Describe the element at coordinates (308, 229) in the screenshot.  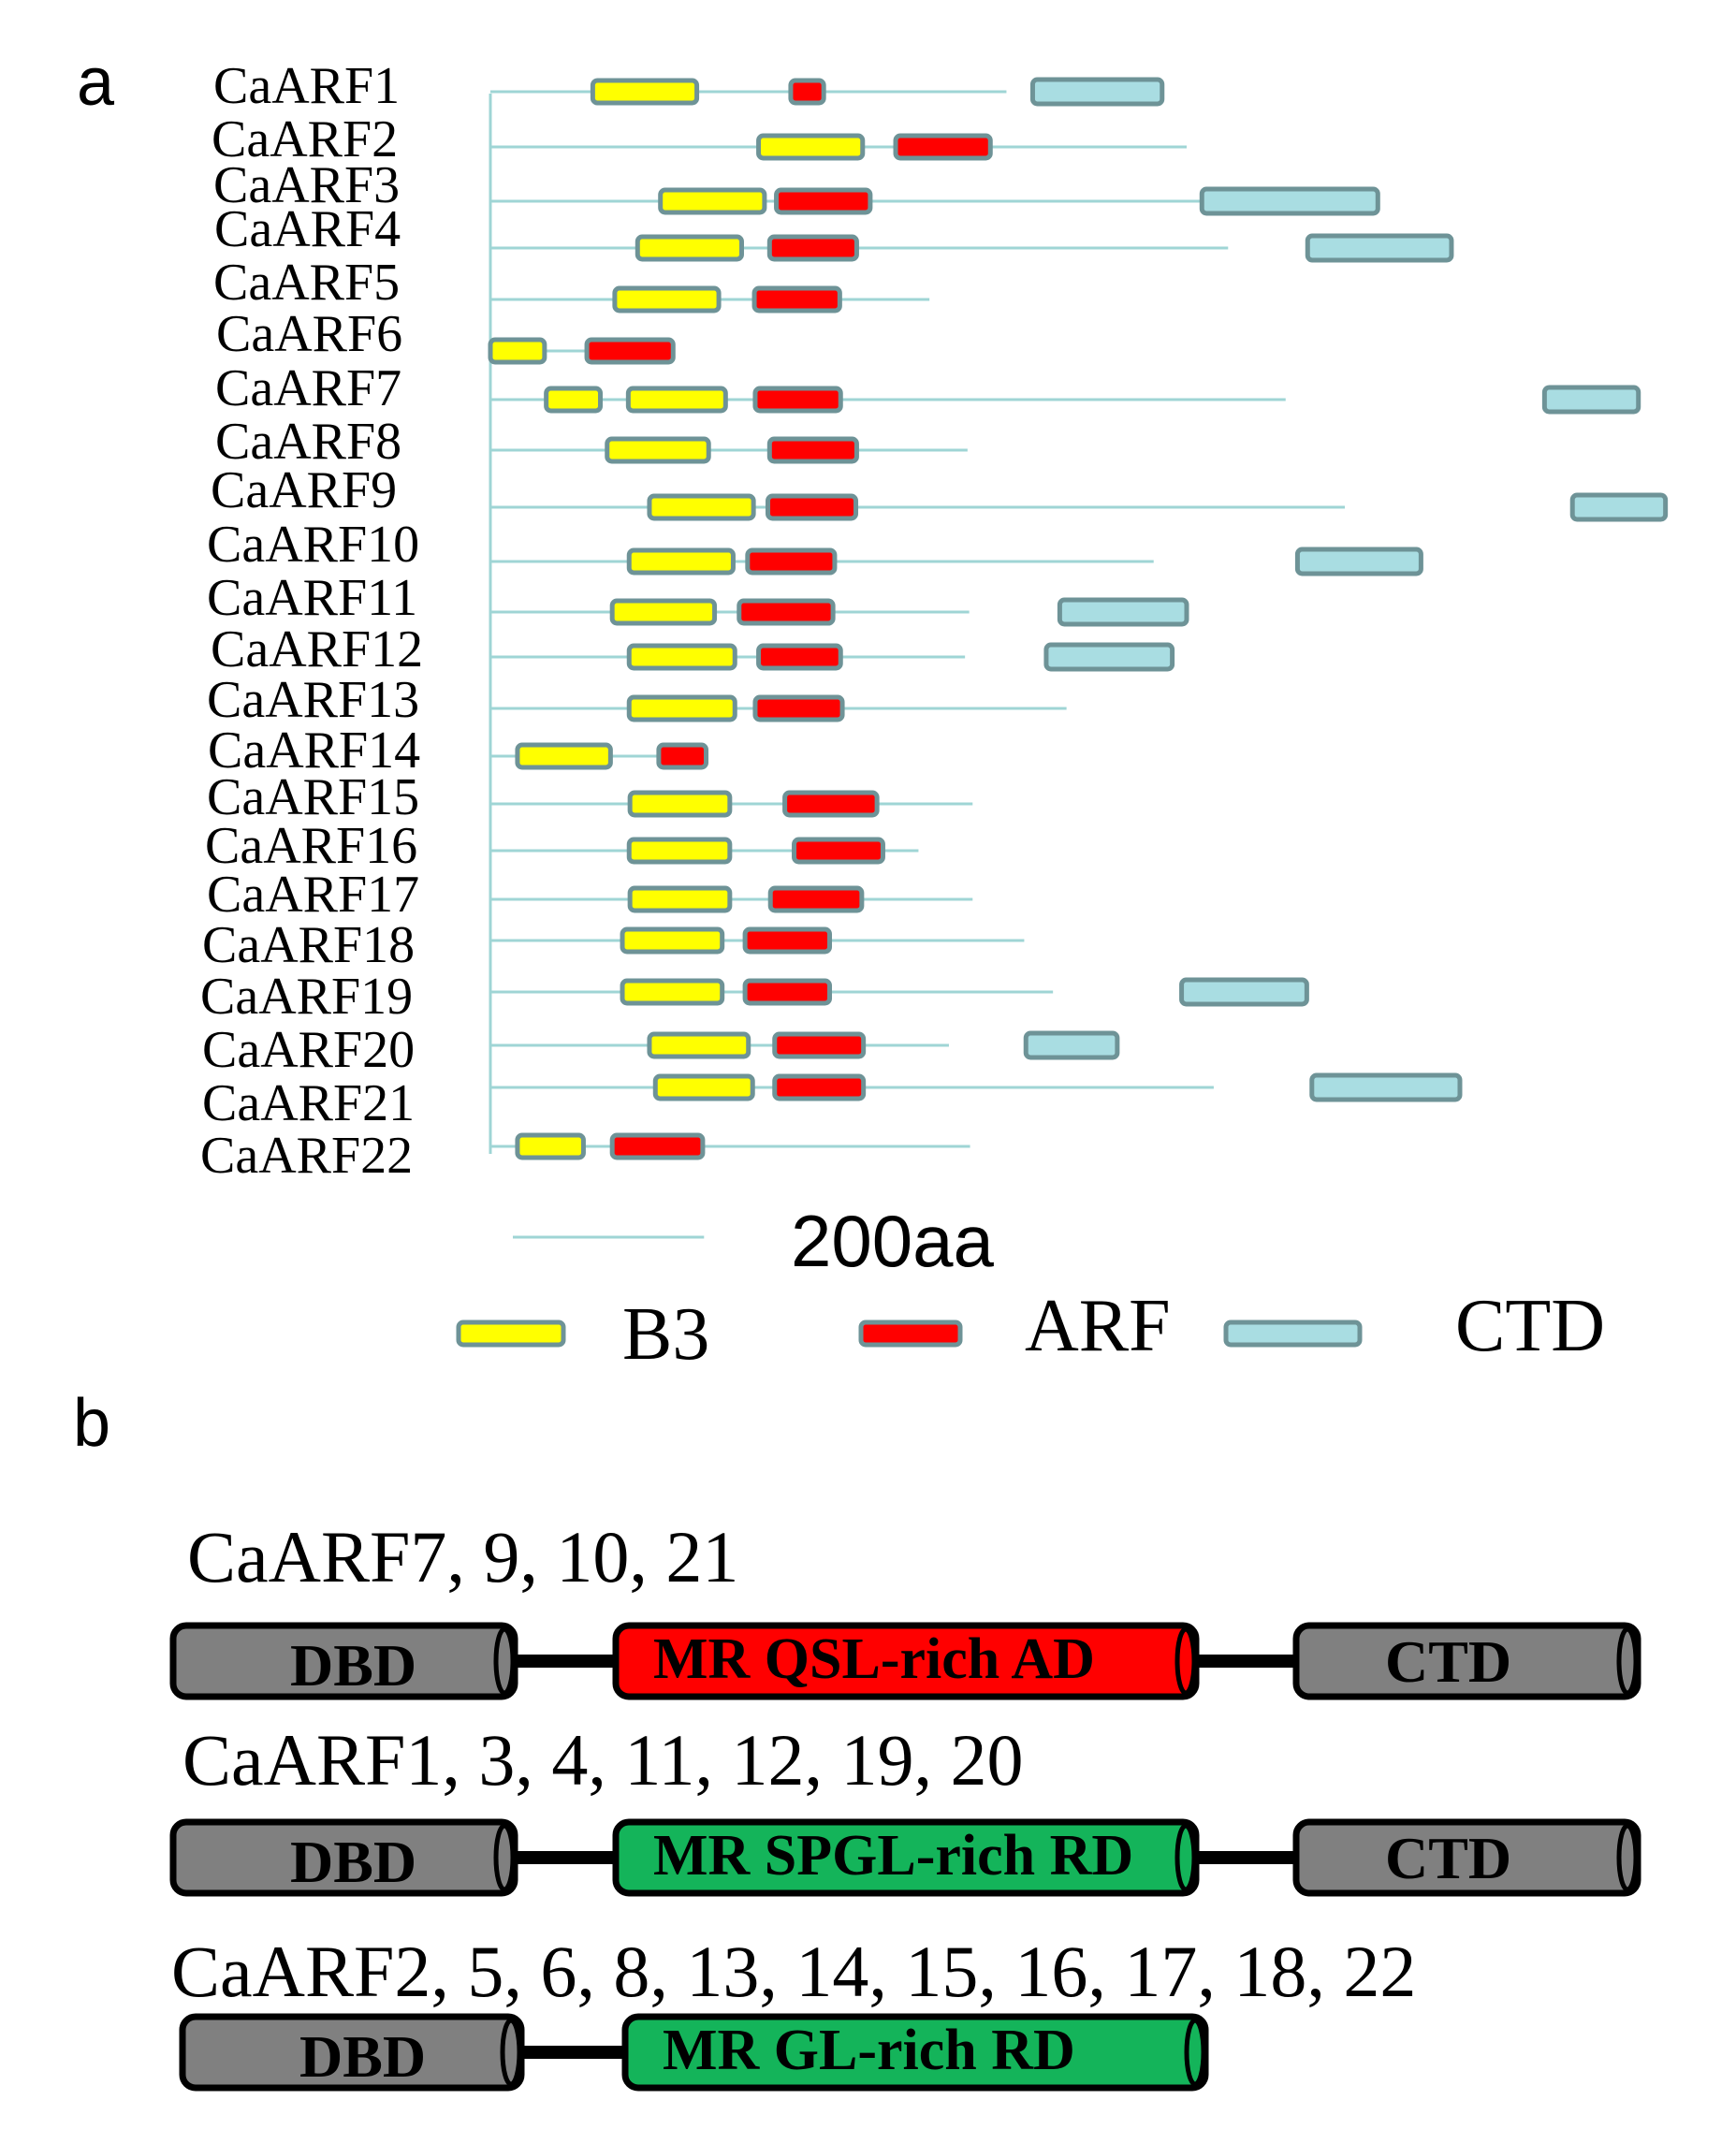
I see `protein-name: CaARF4` at that location.